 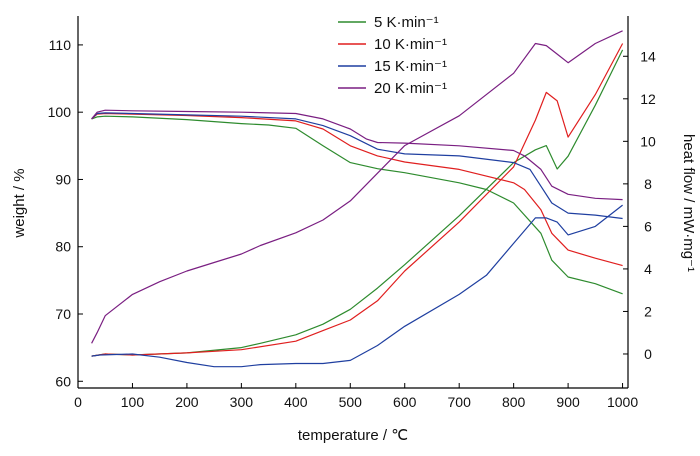 I want to click on x-tick-label: 0, so click(x=78, y=402).